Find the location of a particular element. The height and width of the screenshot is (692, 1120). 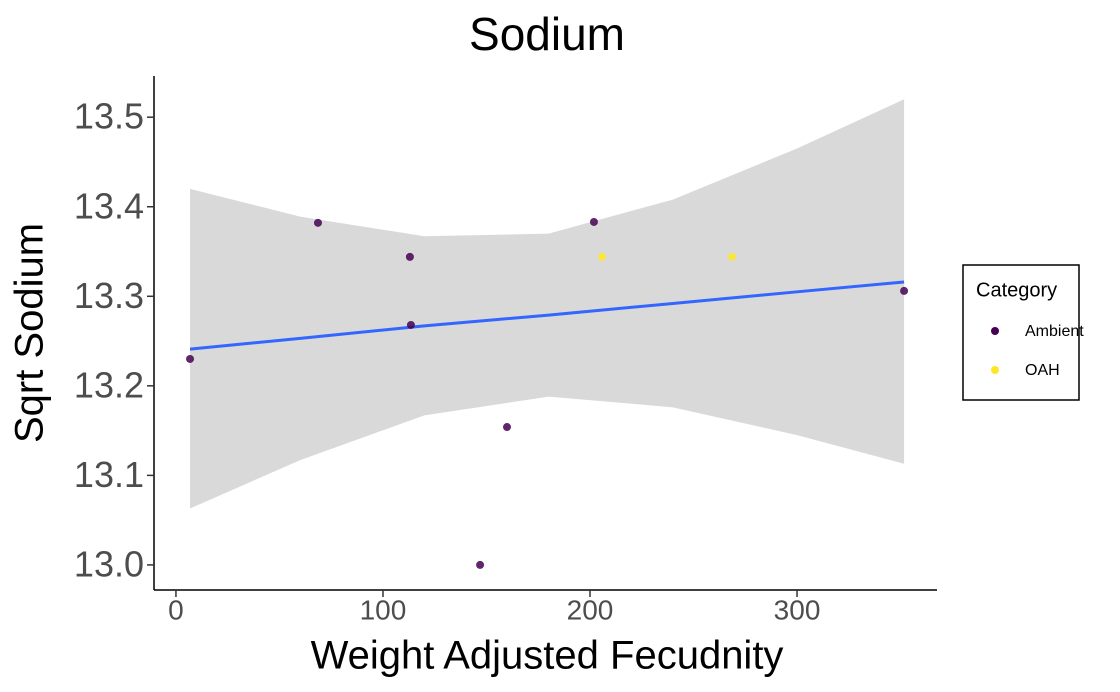

y-tick-label: 13.2 is located at coordinates (109, 384).